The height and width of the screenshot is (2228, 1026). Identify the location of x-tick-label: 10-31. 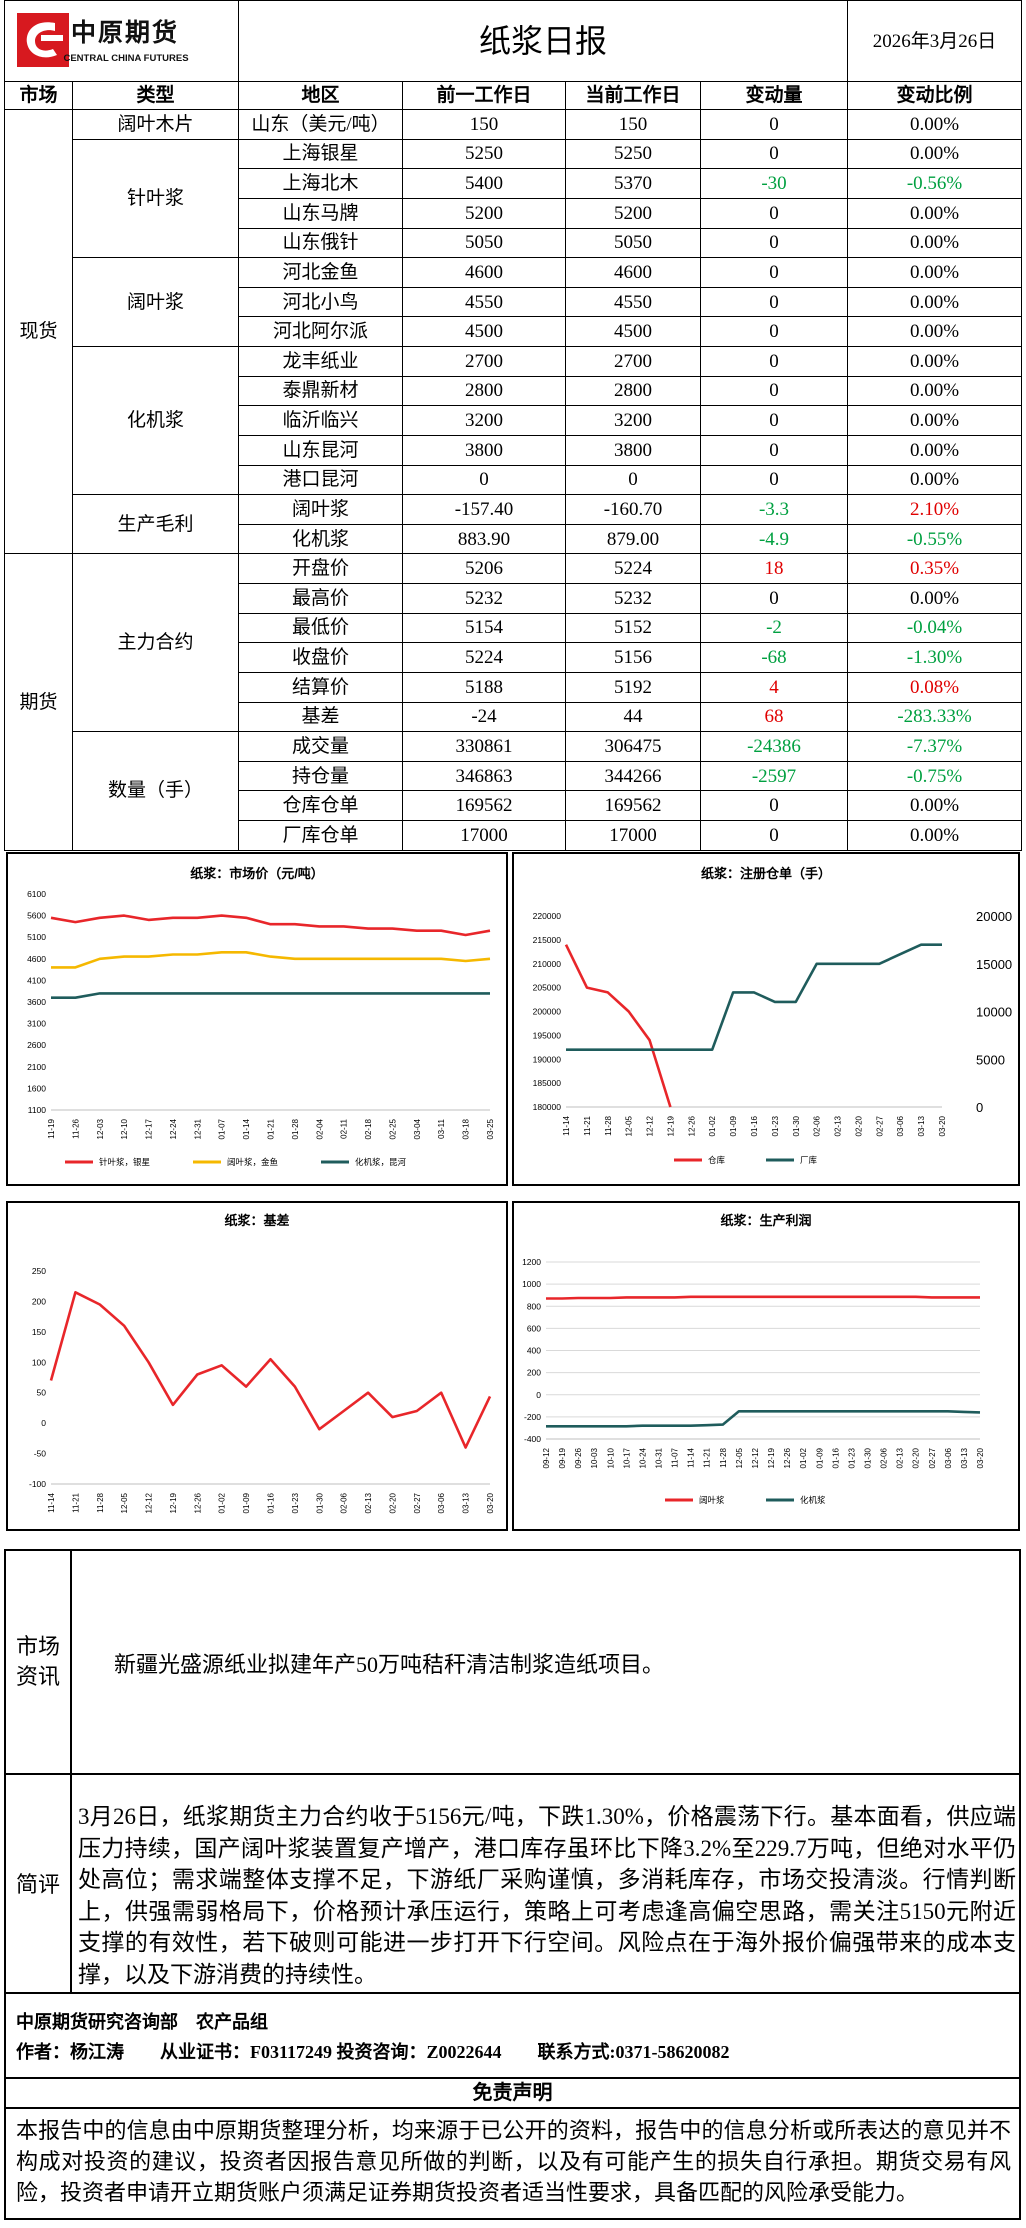
(659, 1457).